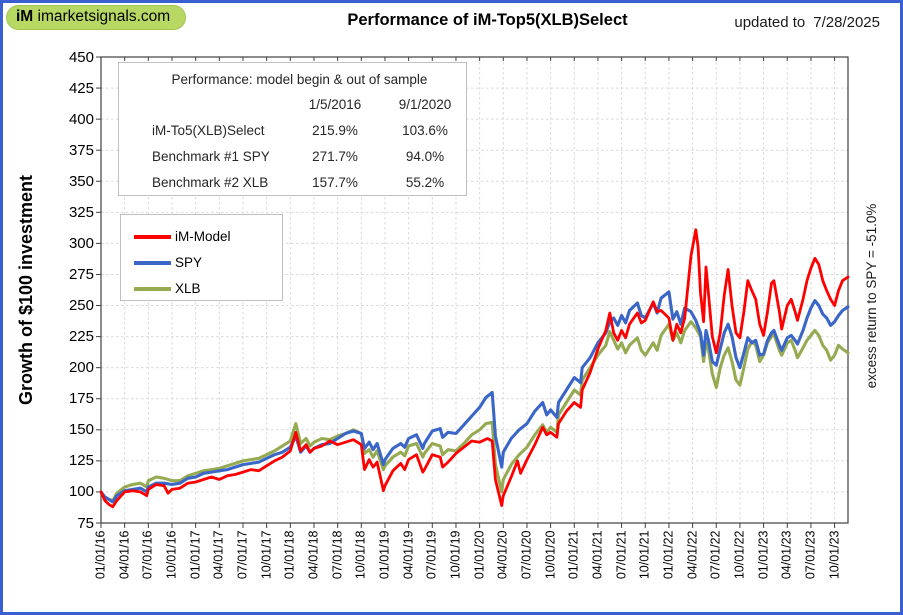 The image size is (903, 615). I want to click on x-tick-label: 10/01/17, so click(266, 555).